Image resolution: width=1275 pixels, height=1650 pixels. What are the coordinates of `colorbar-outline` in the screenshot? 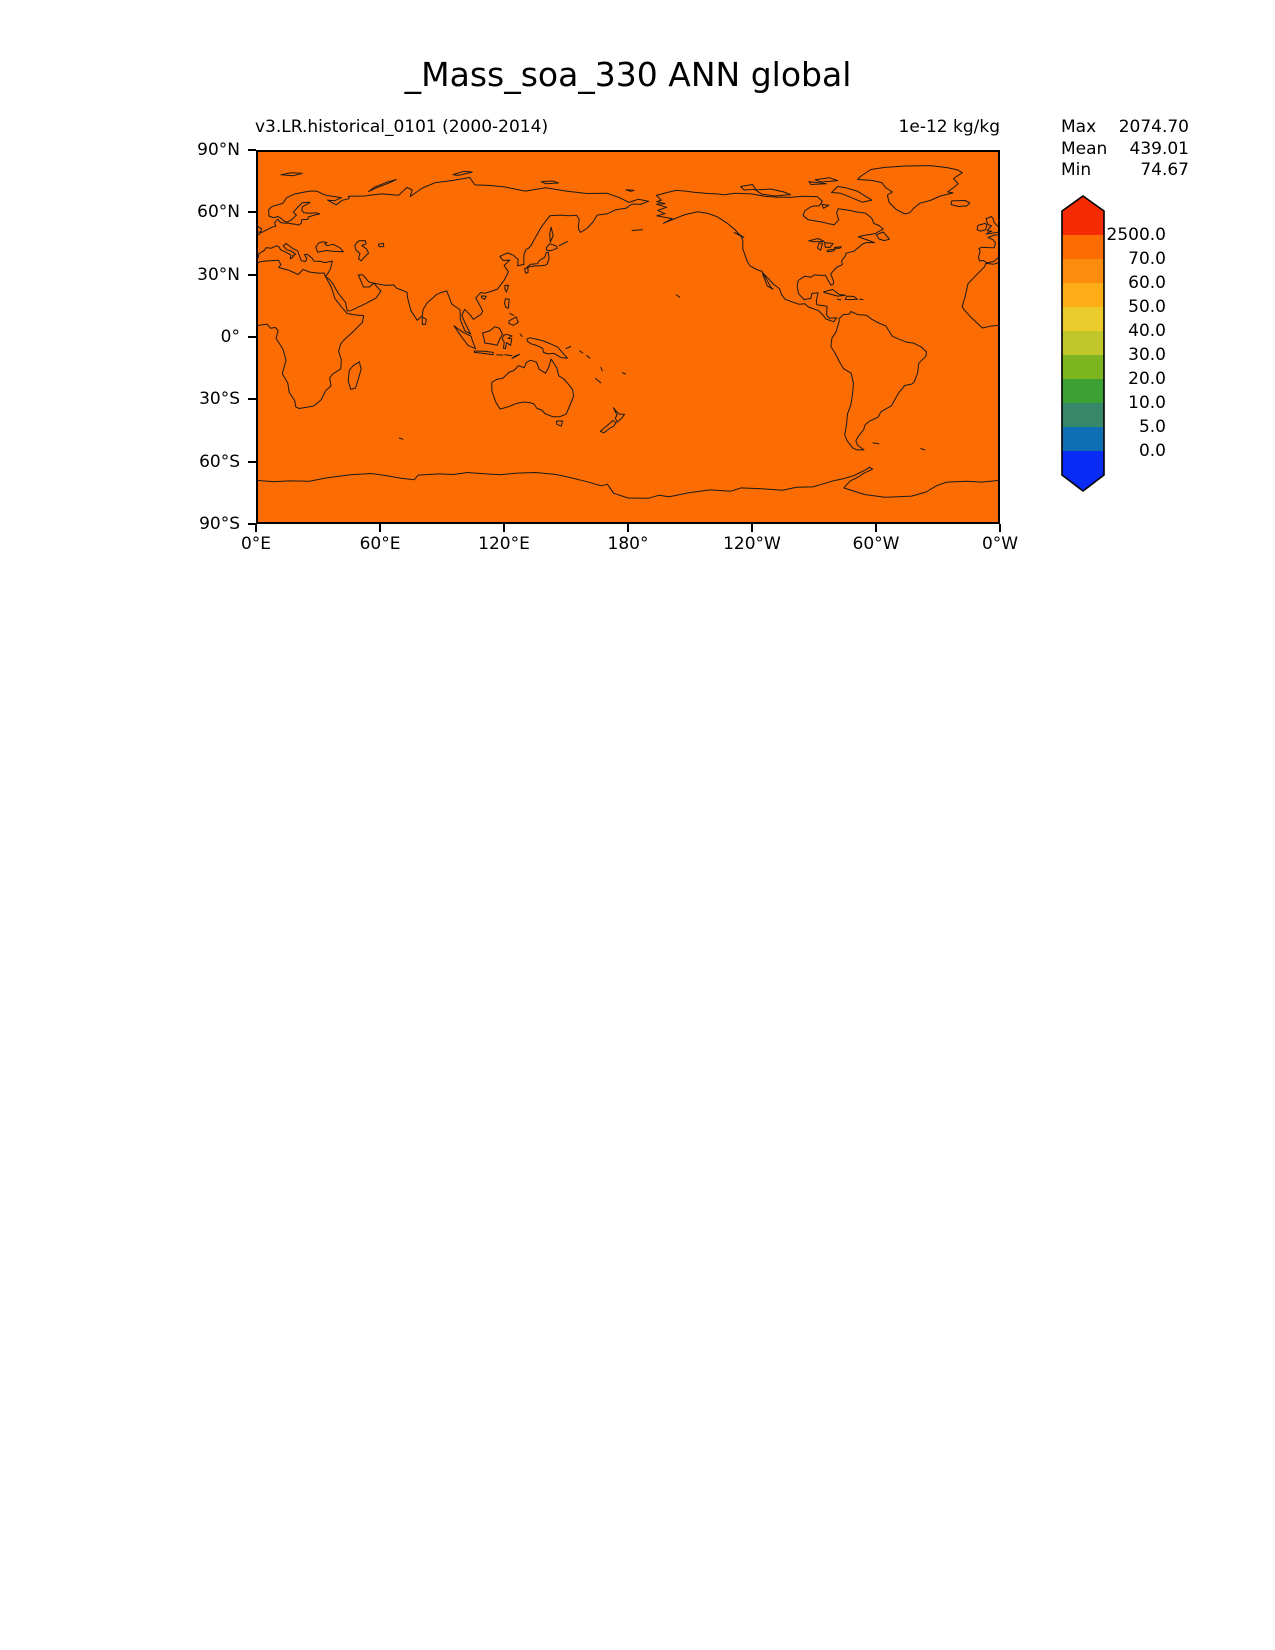 It's located at (1083, 344).